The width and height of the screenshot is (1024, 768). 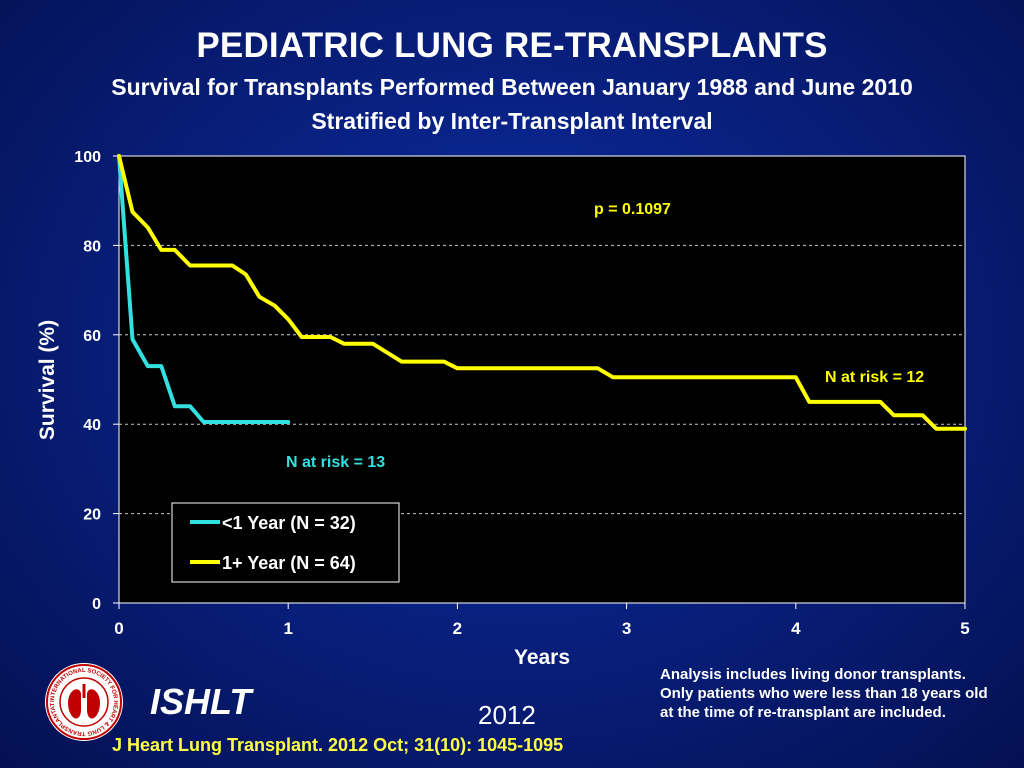 I want to click on chart-subtitle-line2: Stratified by Inter-Transplant Interval, so click(x=512, y=121).